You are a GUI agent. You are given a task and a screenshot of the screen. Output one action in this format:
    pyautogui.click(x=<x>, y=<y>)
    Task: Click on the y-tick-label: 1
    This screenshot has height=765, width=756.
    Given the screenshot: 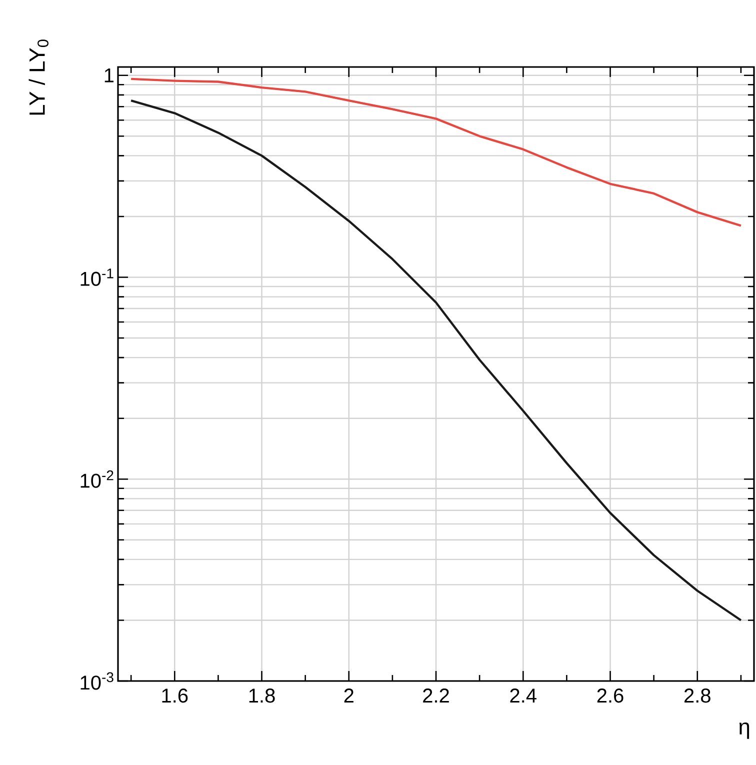 What is the action you would take?
    pyautogui.click(x=109, y=75)
    